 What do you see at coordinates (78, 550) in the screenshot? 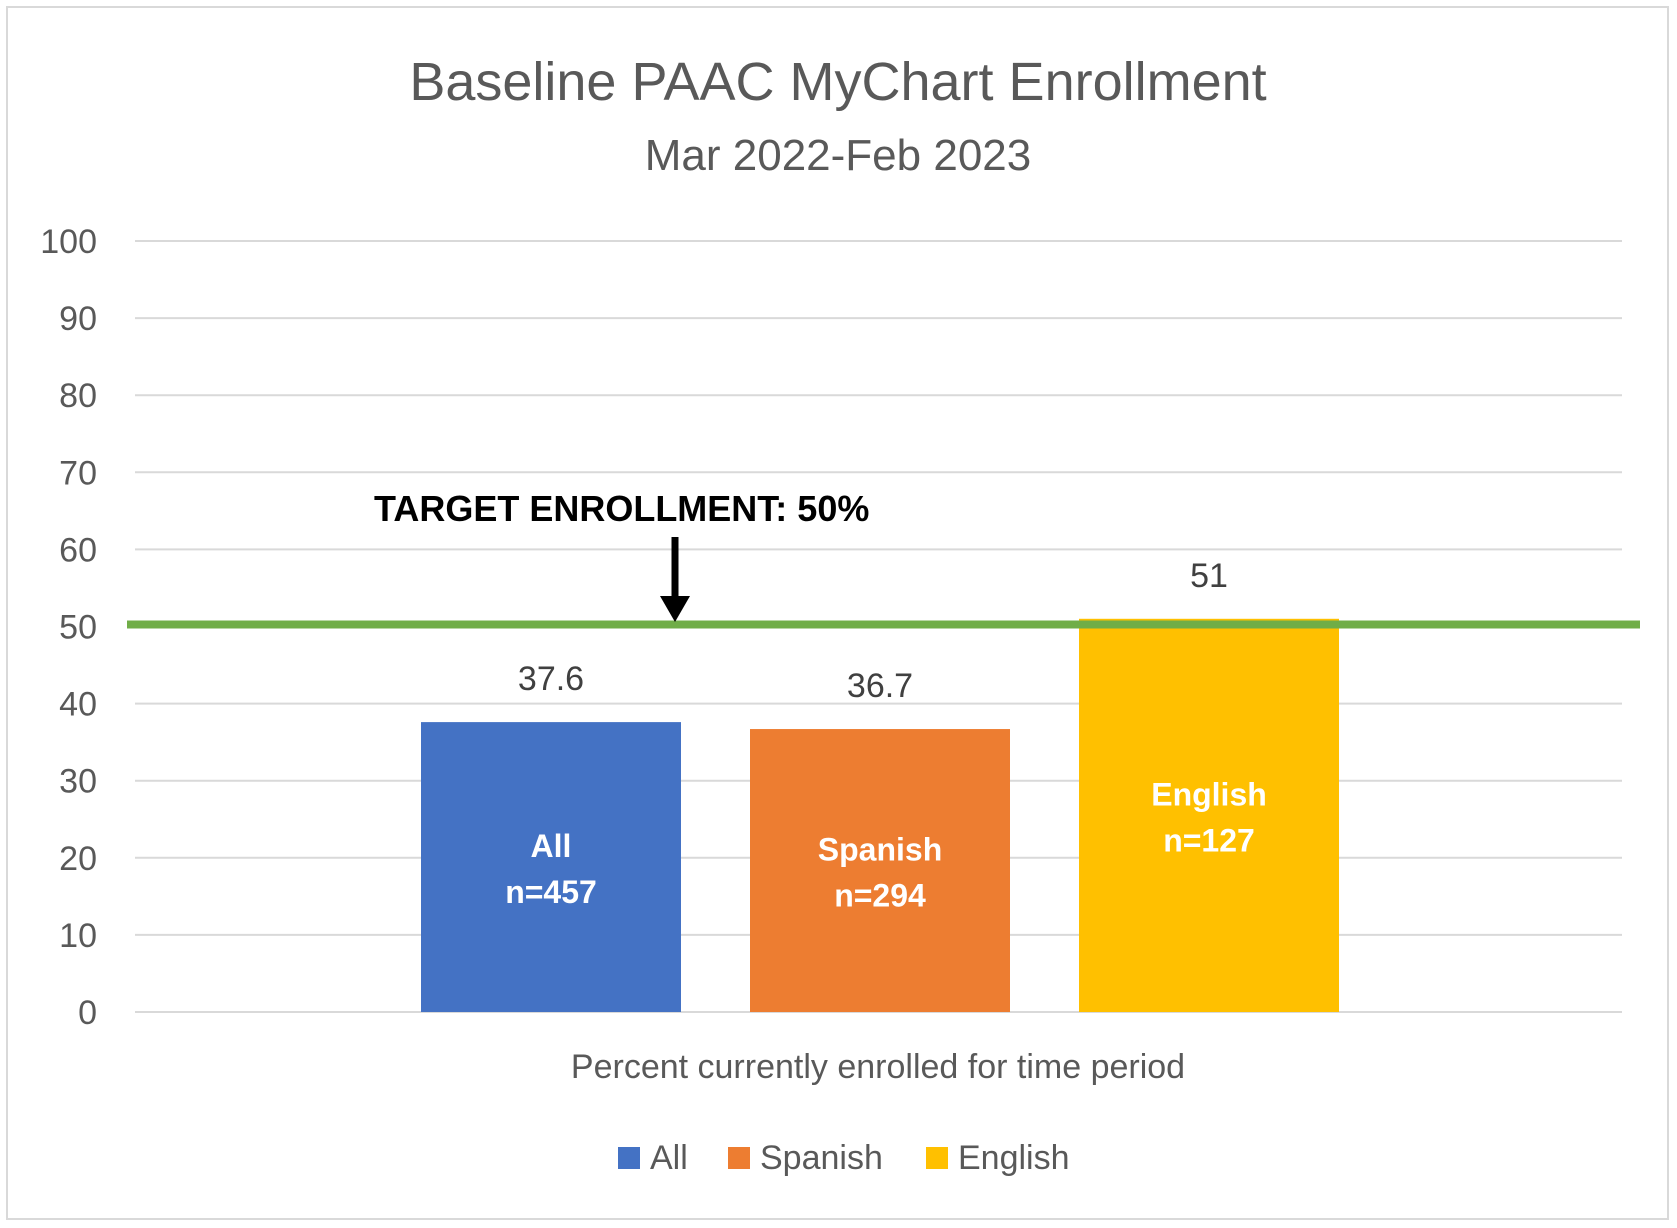
I see `y-tick-label: 60` at bounding box center [78, 550].